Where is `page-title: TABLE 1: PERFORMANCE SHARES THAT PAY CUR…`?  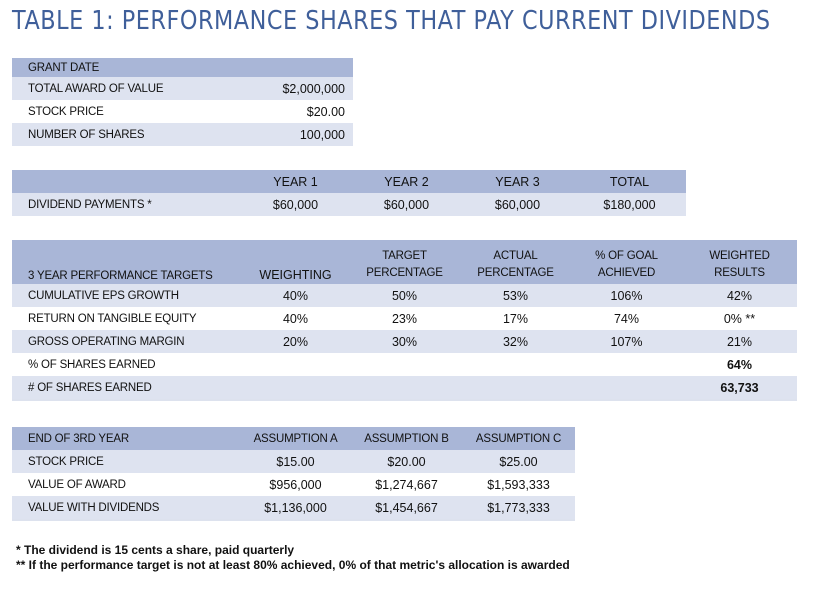
page-title: TABLE 1: PERFORMANCE SHARES THAT PAY CUR… is located at coordinates (391, 21).